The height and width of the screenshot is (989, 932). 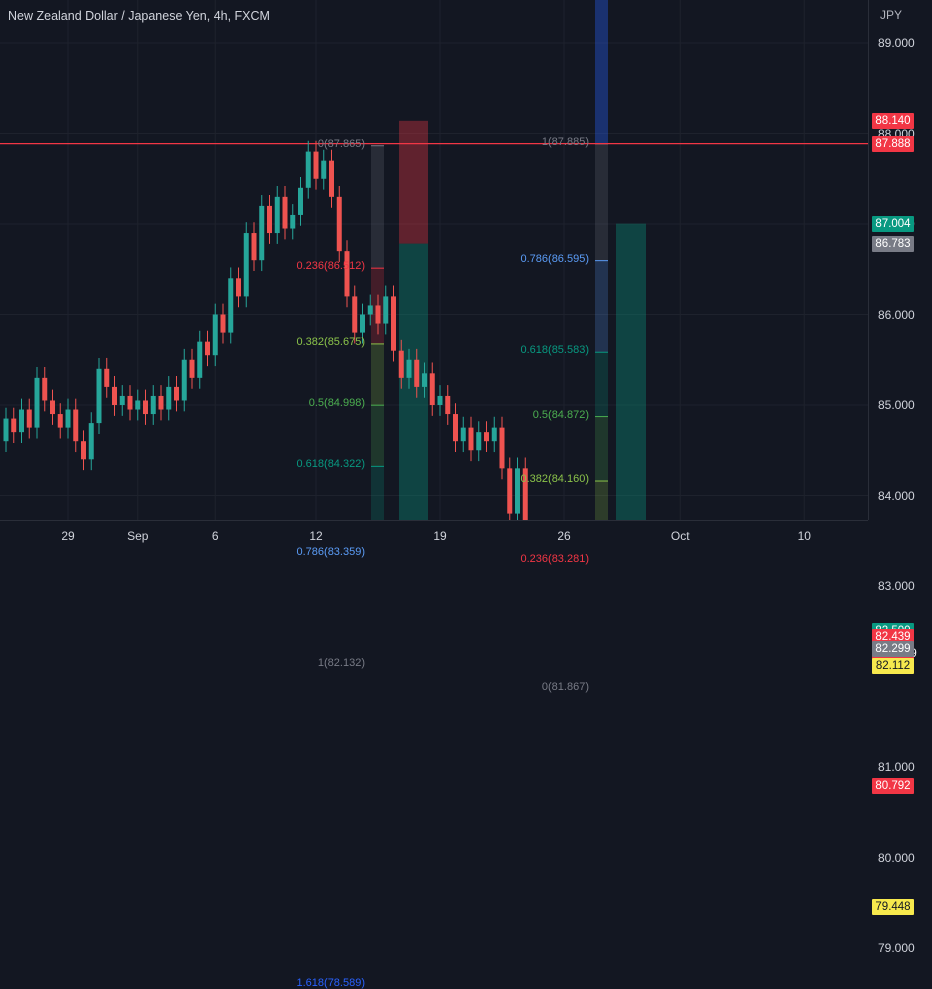 What do you see at coordinates (896, 405) in the screenshot?
I see `price-tick: 85.000` at bounding box center [896, 405].